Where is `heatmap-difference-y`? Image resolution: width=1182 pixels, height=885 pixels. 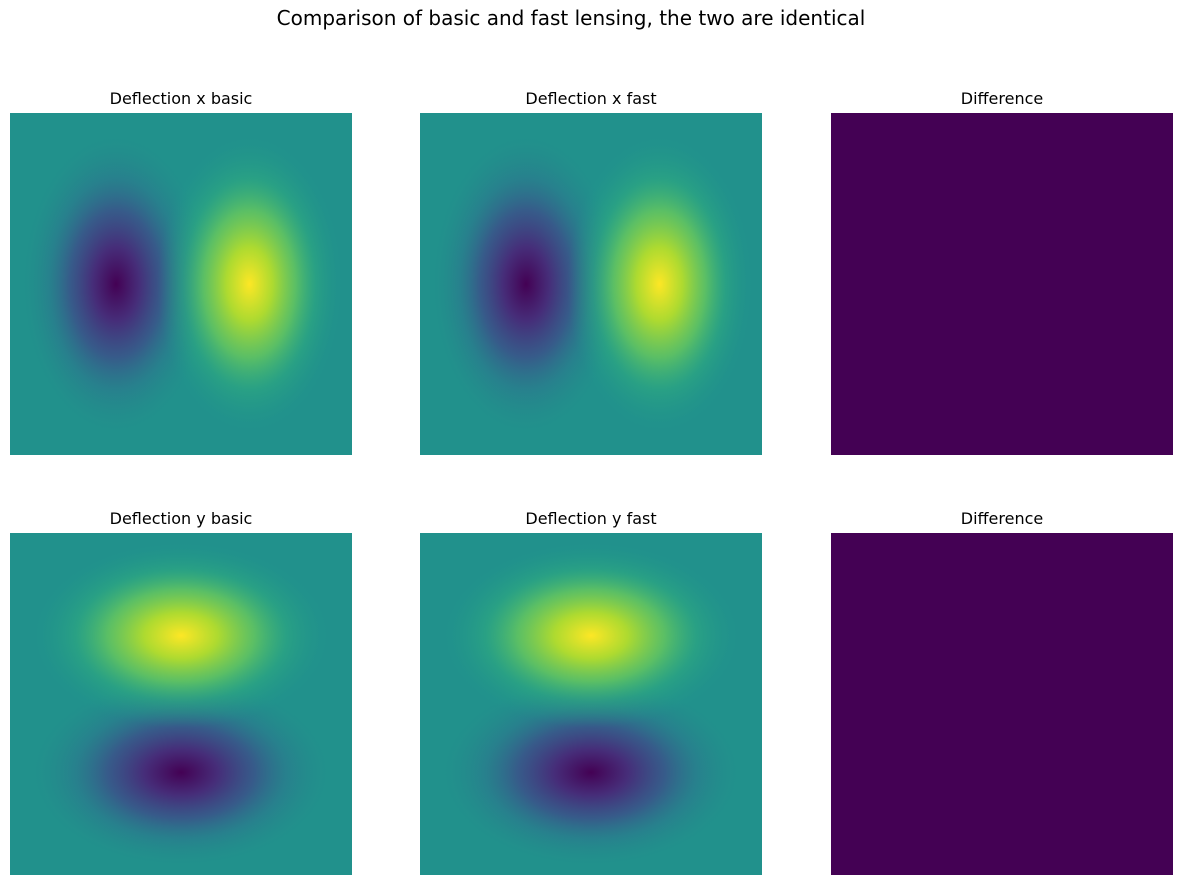
heatmap-difference-y is located at coordinates (1002, 704).